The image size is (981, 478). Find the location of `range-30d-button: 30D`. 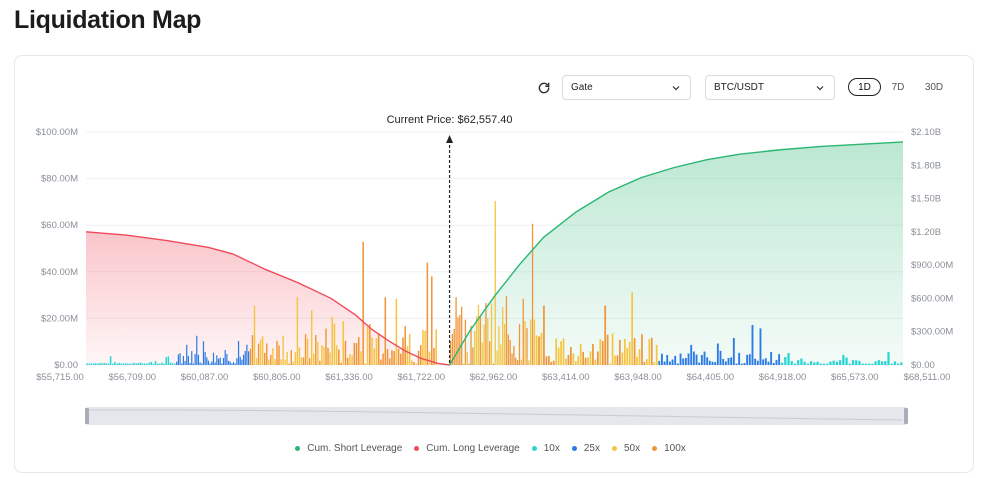

range-30d-button: 30D is located at coordinates (934, 87).